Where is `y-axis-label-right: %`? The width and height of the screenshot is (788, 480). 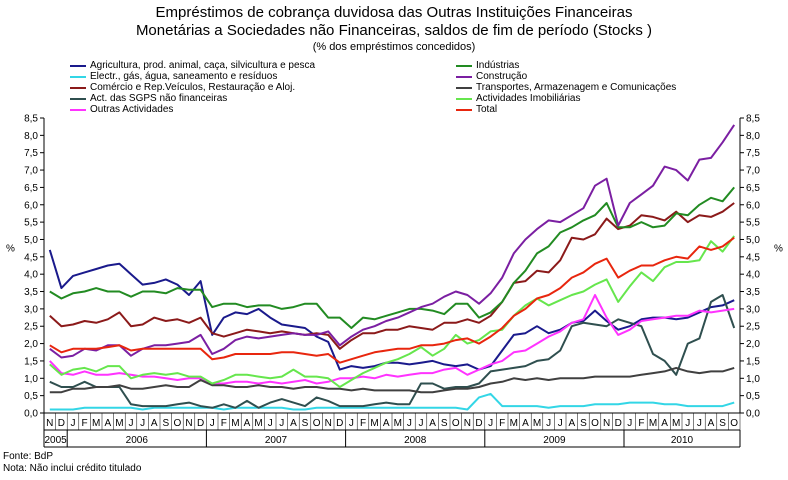
y-axis-label-right: % is located at coordinates (778, 249).